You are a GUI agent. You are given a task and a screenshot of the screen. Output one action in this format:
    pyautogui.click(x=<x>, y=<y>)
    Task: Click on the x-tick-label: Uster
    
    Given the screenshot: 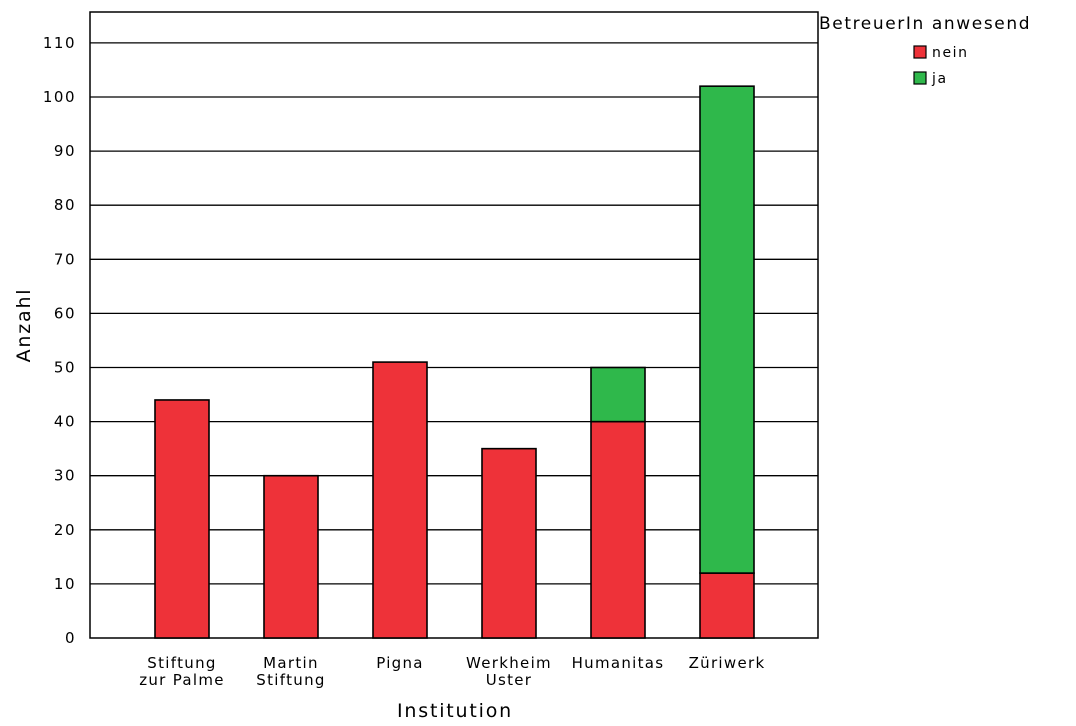 What is the action you would take?
    pyautogui.click(x=509, y=680)
    